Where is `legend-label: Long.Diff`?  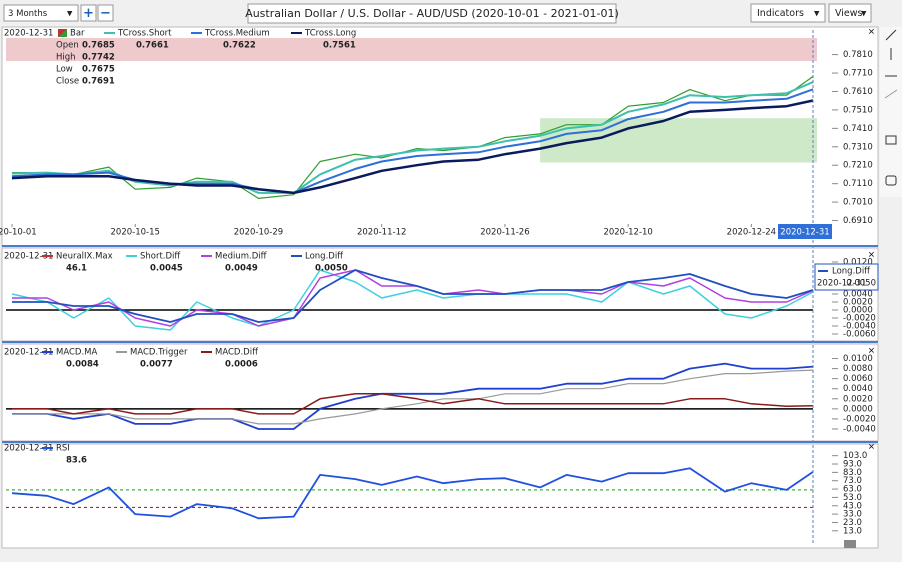 legend-label: Long.Diff is located at coordinates (324, 257).